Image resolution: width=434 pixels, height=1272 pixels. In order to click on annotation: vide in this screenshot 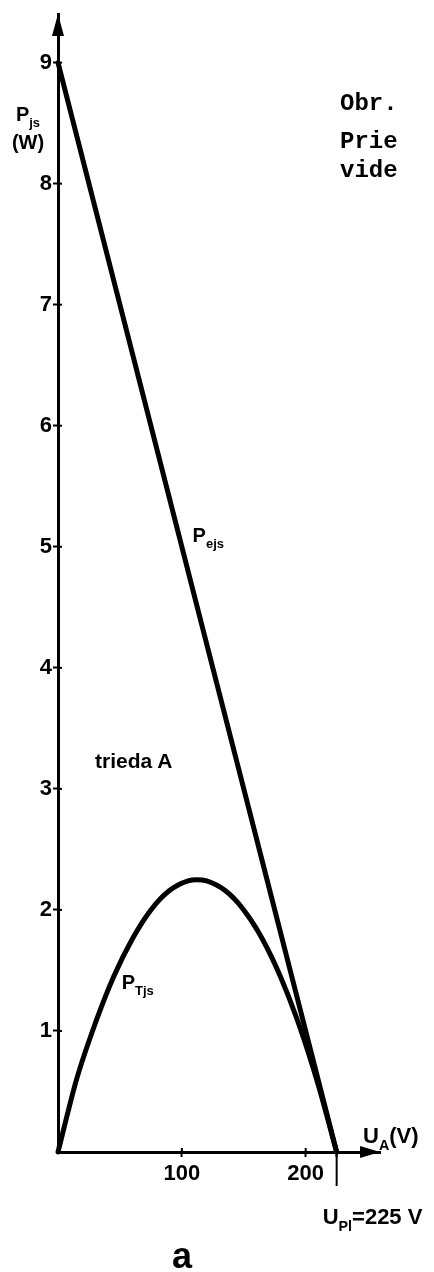, I will do `click(369, 170)`.